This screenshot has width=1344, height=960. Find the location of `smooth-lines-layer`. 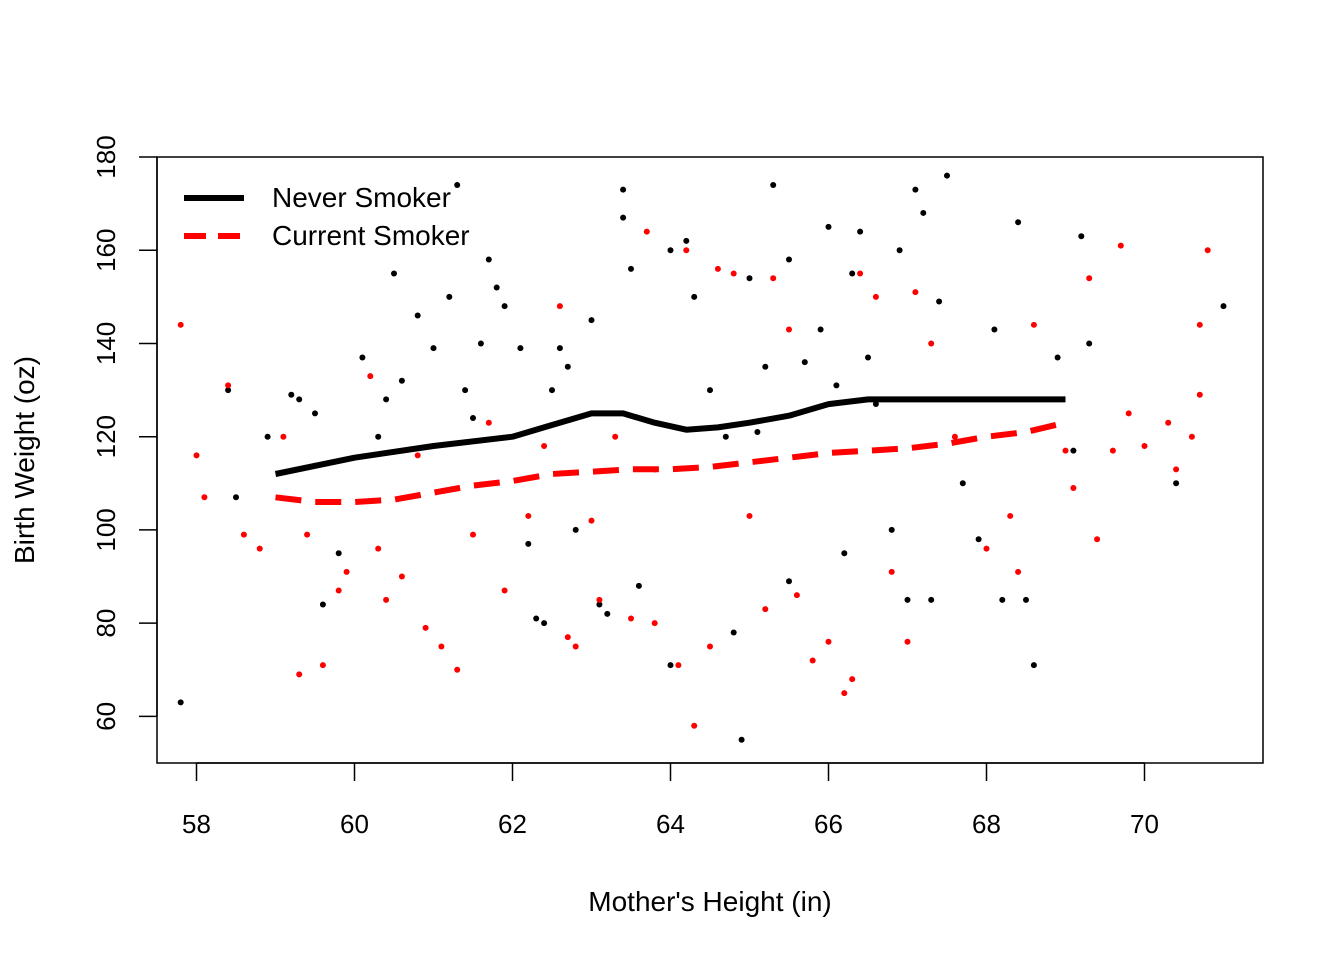

smooth-lines-layer is located at coordinates (670, 450).